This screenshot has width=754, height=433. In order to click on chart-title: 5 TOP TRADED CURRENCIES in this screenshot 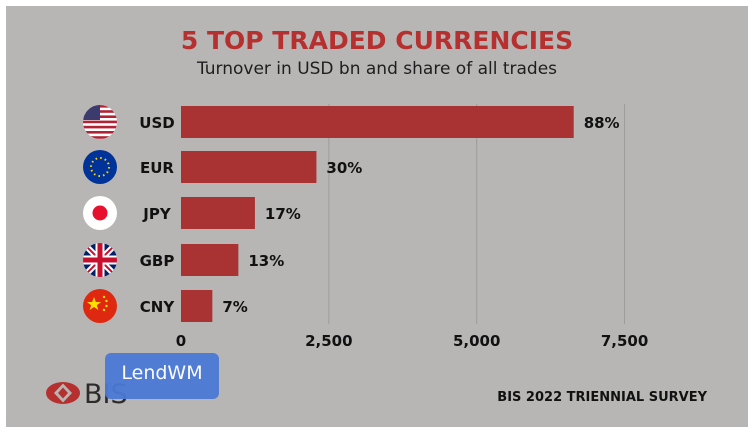, I will do `click(377, 40)`.